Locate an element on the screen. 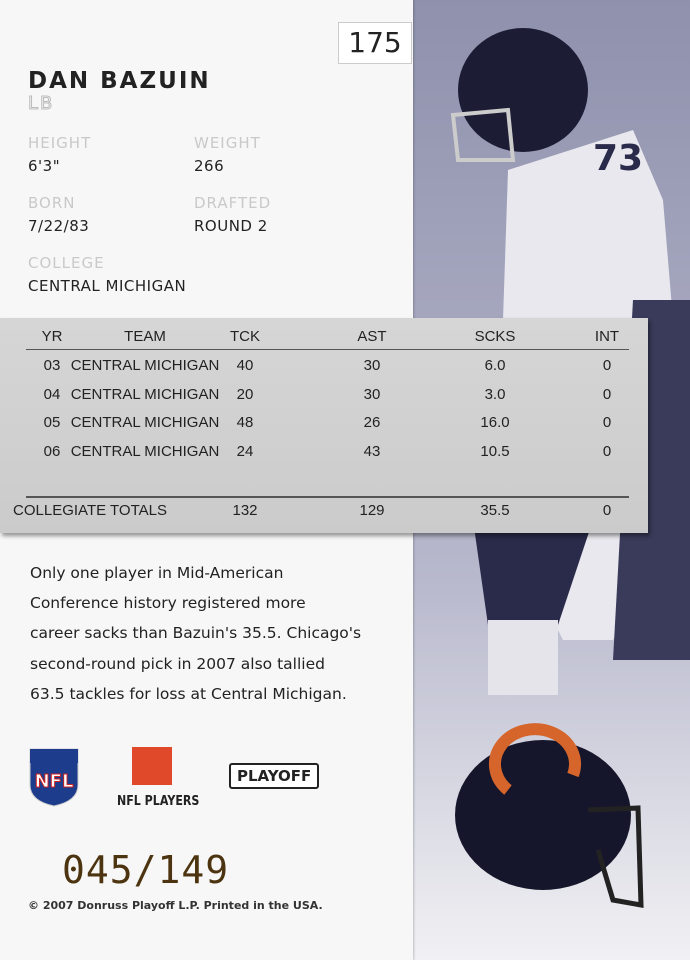 The image size is (690, 960). card-number: 175 is located at coordinates (375, 43).